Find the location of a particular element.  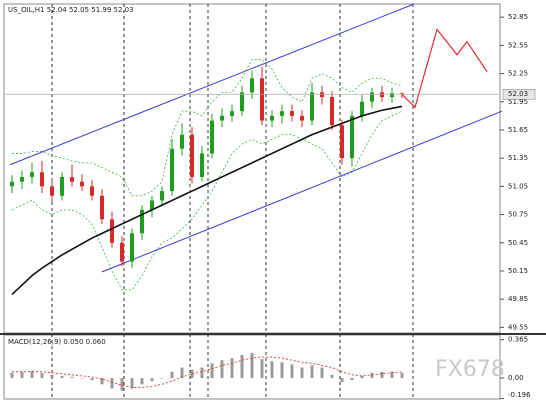

macd-signal is located at coordinates (207, 372).